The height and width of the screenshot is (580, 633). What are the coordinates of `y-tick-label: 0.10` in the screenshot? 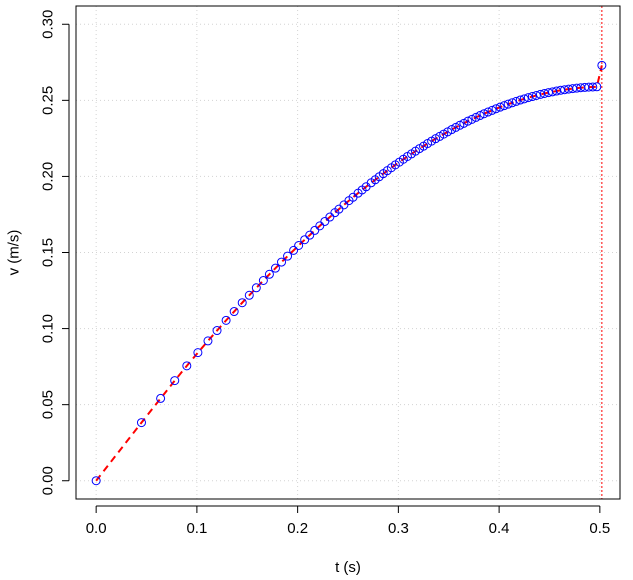 It's located at (48, 328).